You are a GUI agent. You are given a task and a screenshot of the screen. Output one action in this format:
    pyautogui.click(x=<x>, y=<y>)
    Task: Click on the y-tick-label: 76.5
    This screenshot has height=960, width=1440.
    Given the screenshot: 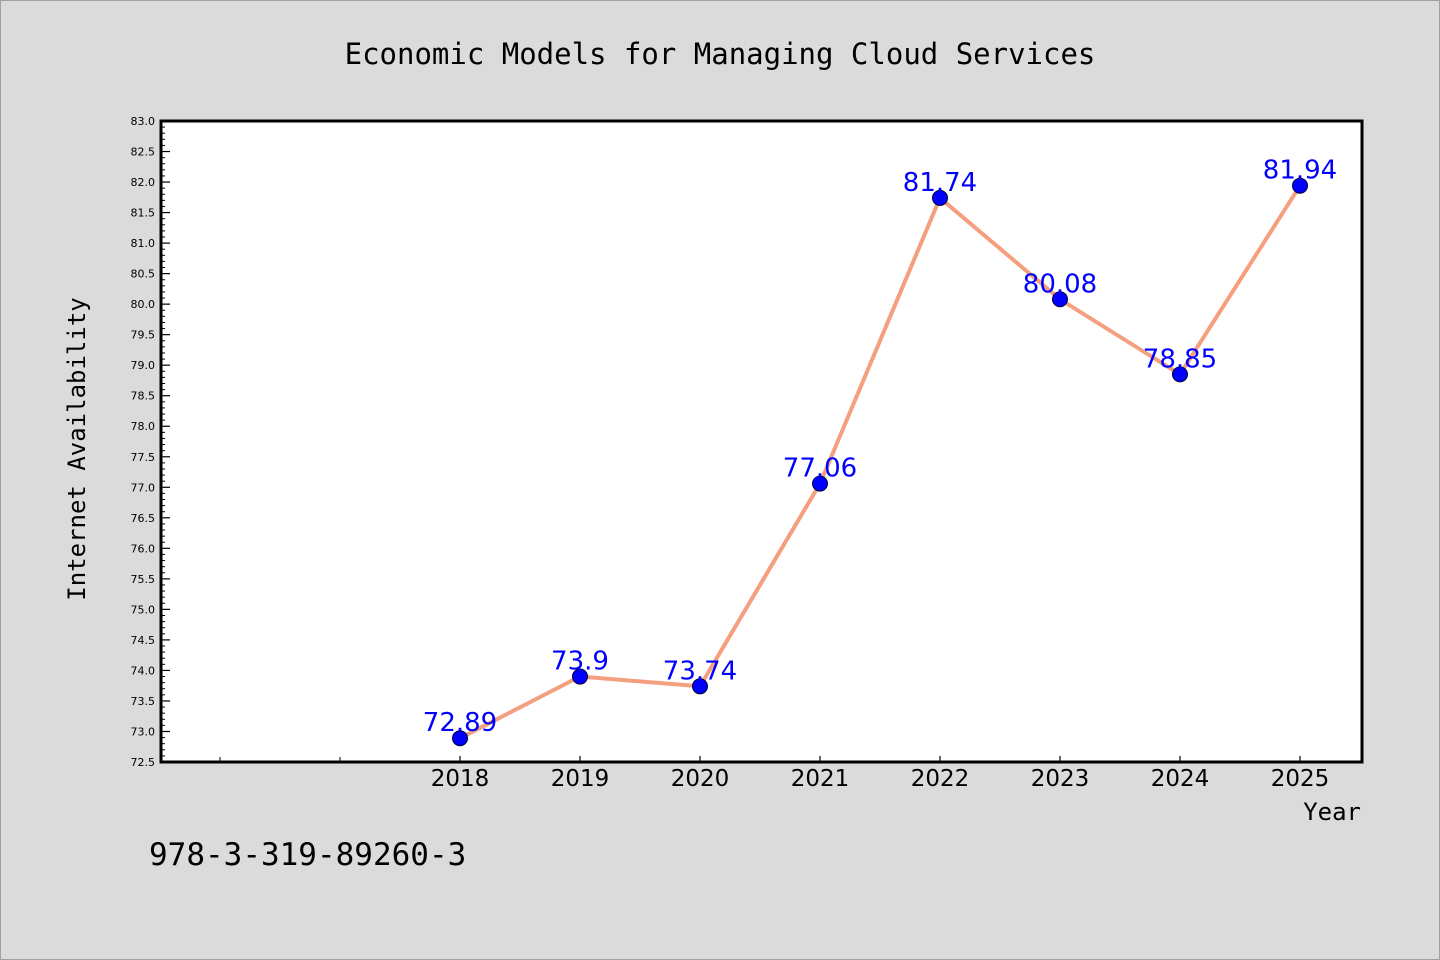 What is the action you would take?
    pyautogui.click(x=143, y=518)
    